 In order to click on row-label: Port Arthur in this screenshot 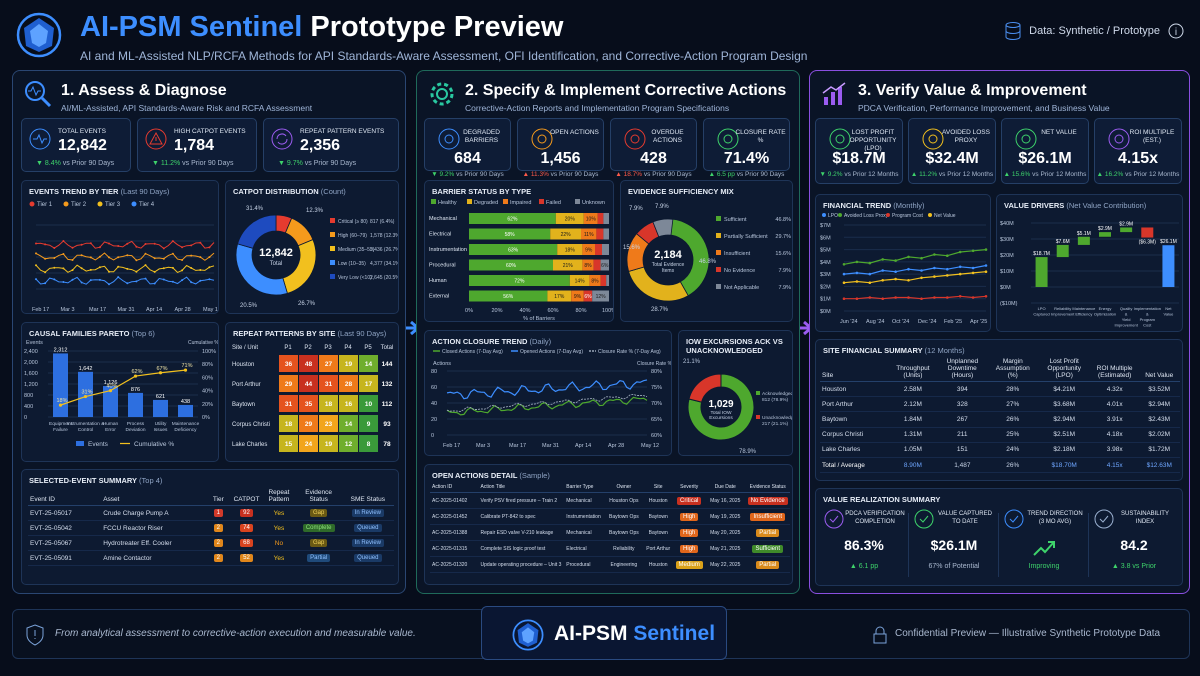, I will do `click(246, 385)`.